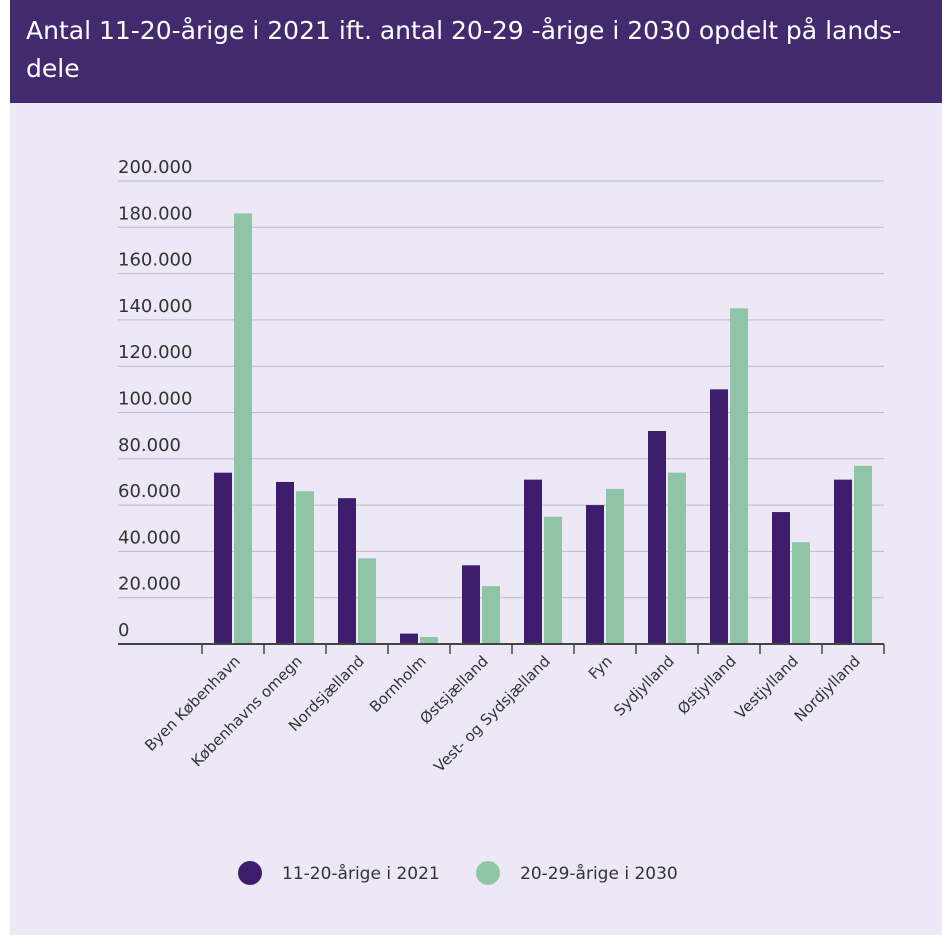  Describe the element at coordinates (644, 686) in the screenshot. I see `x-tick-label: Sydjylland` at that location.